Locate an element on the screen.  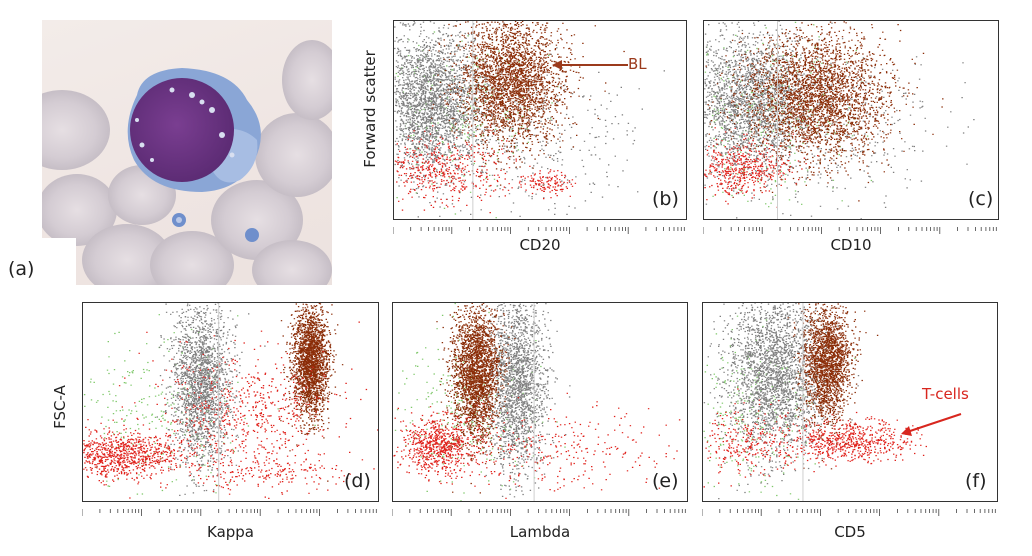
plot-f is located at coordinates (850, 402).